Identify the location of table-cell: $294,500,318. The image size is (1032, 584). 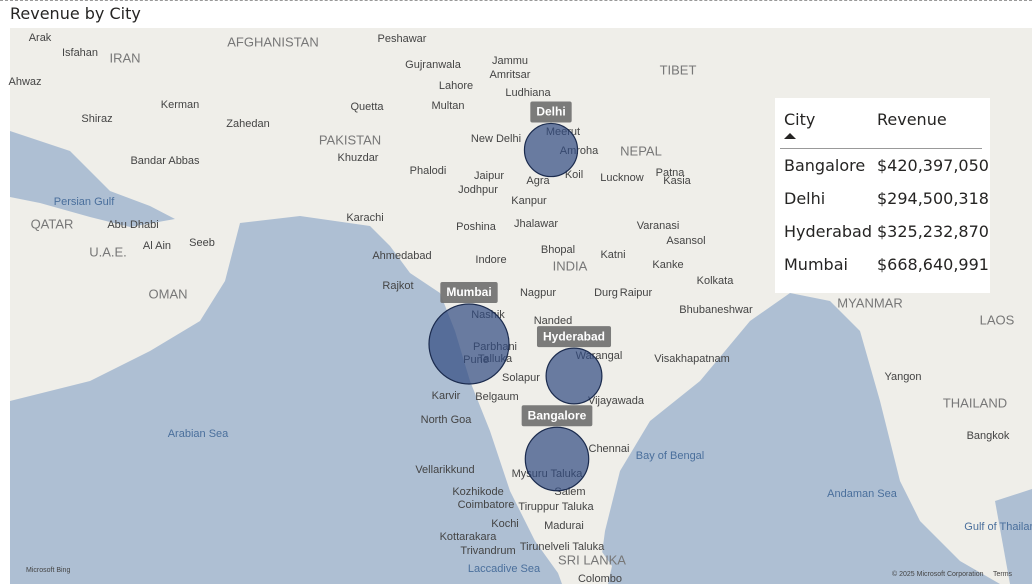
(933, 198).